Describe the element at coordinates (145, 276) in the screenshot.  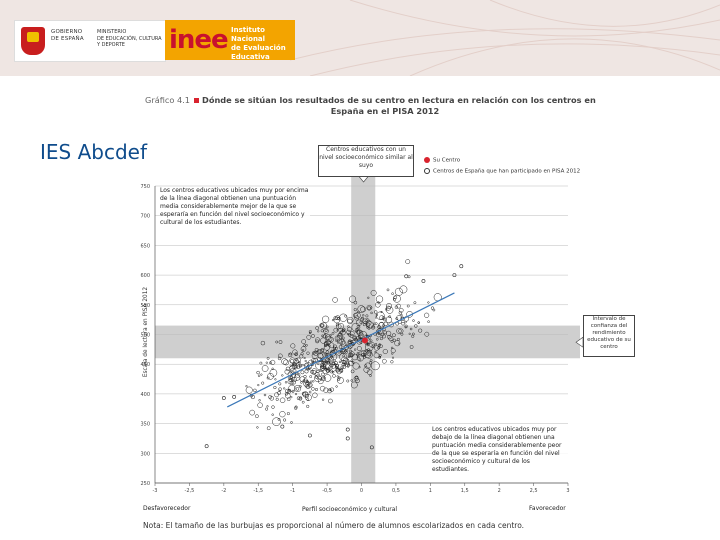
I see `y-tick-label: 600` at that location.